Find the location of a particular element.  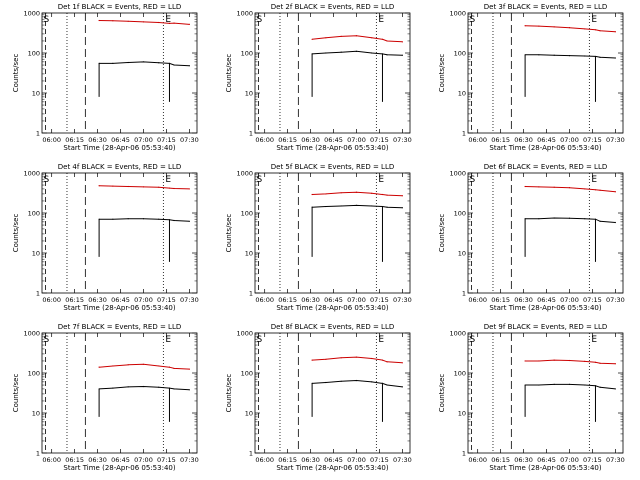

panel-title: Det 3f BLACK = Events, RED = LLD is located at coordinates (545, 7).